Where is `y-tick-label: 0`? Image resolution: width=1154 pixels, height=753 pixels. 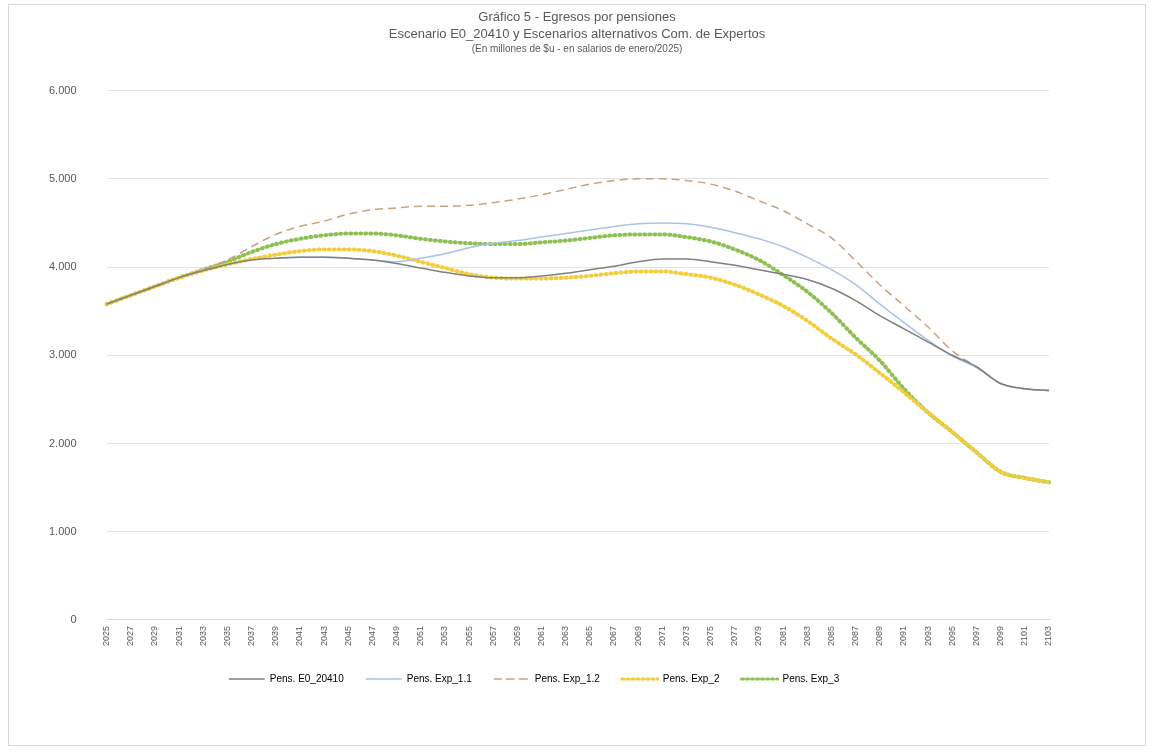 y-tick-label: 0 is located at coordinates (73, 619).